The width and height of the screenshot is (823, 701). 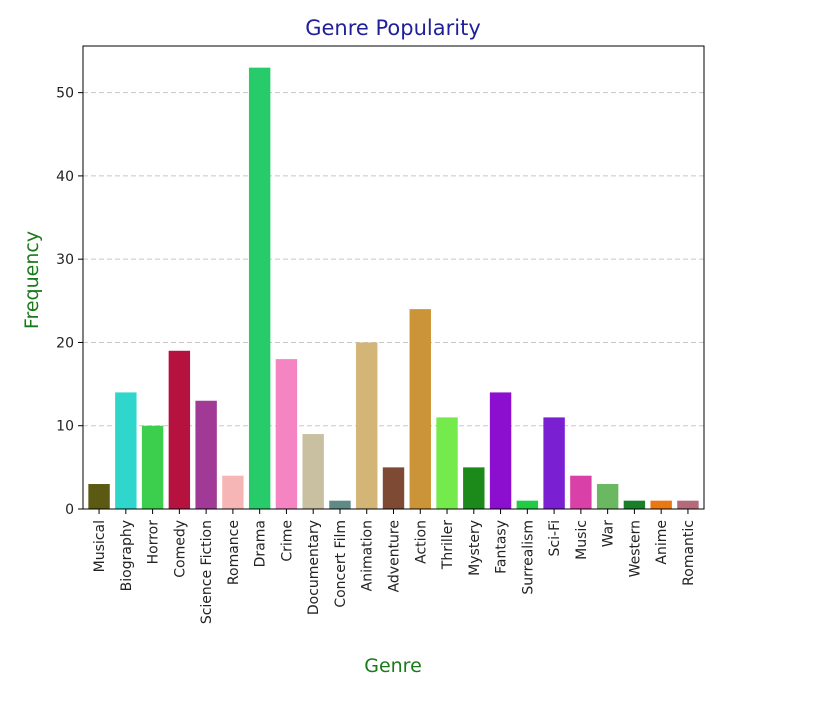 I want to click on x-axis-label: Genre, so click(x=393, y=666).